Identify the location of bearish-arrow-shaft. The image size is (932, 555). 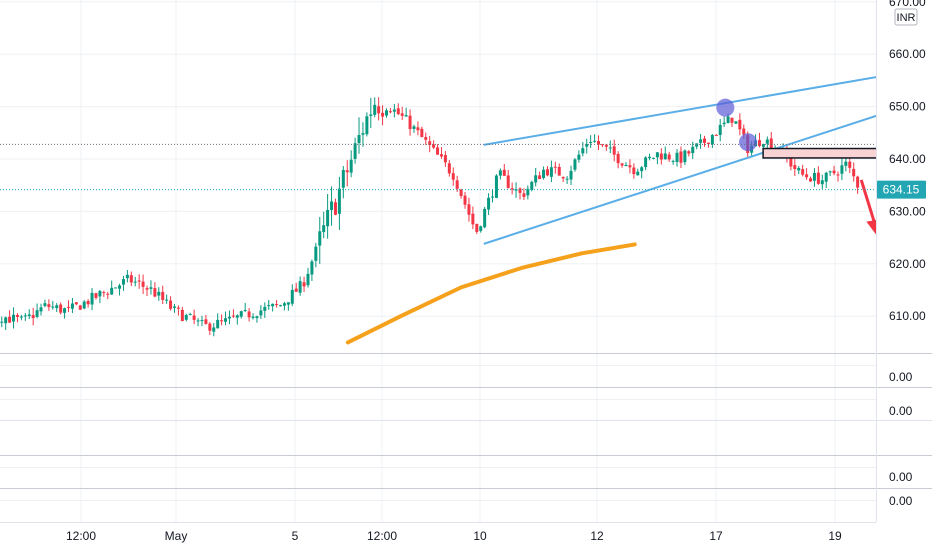
(867, 203).